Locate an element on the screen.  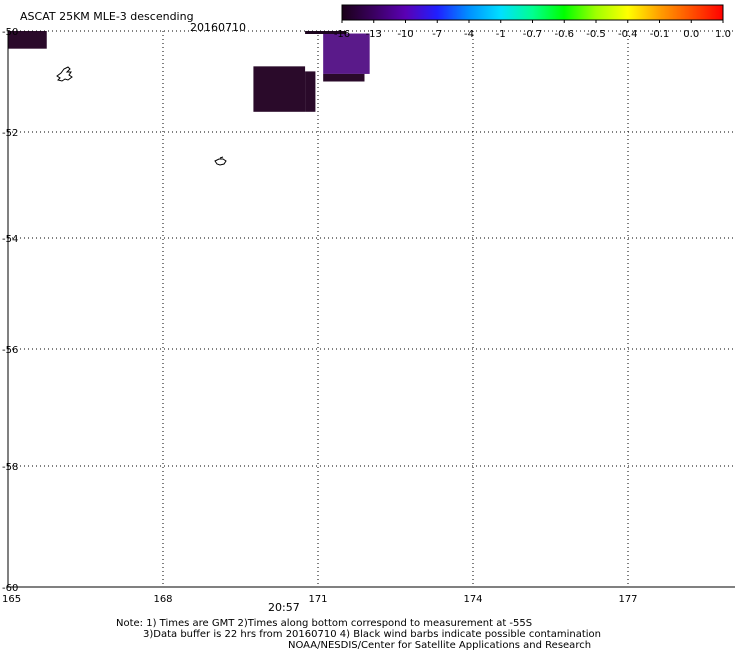
x-tick-label: 171 is located at coordinates (317, 599).